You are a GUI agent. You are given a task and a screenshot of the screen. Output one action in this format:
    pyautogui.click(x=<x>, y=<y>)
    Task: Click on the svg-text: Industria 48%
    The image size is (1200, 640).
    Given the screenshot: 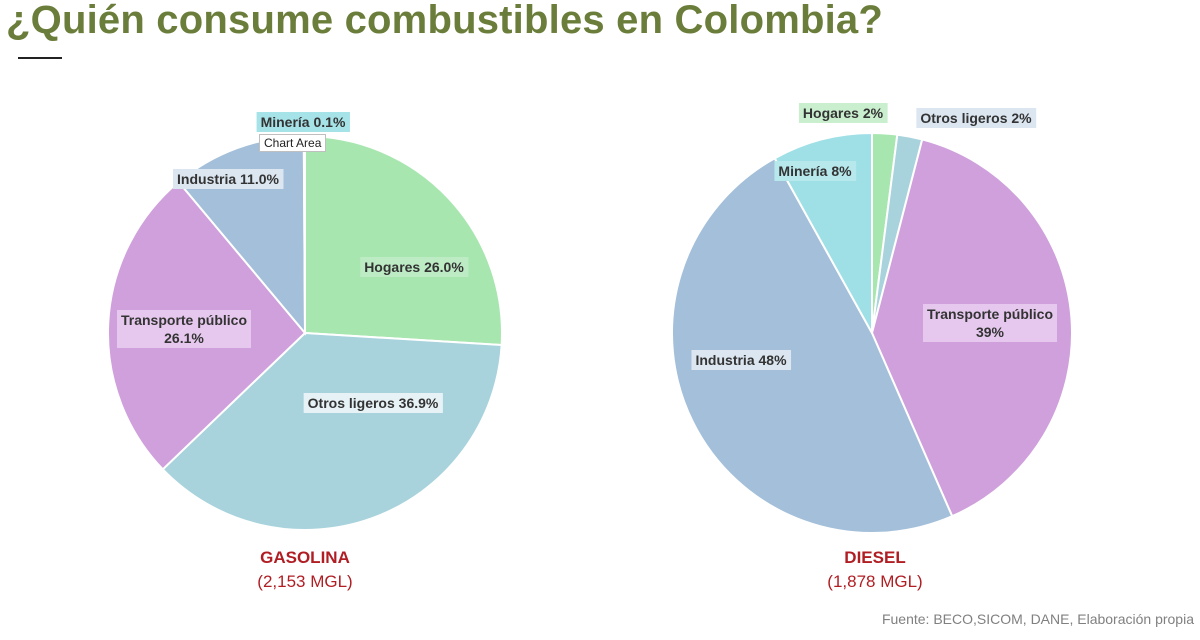 What is the action you would take?
    pyautogui.click(x=741, y=360)
    